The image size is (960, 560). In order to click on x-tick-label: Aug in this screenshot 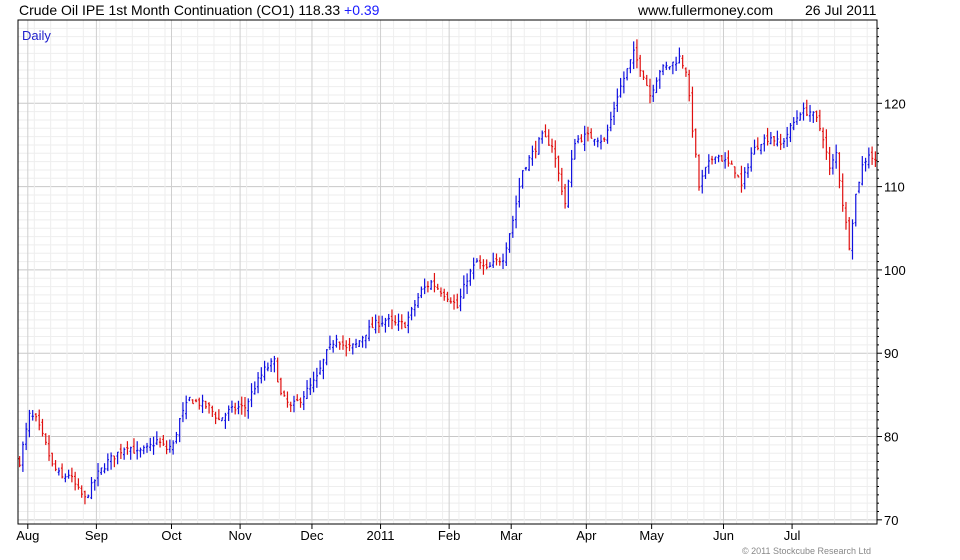, I will do `click(27, 535)`.